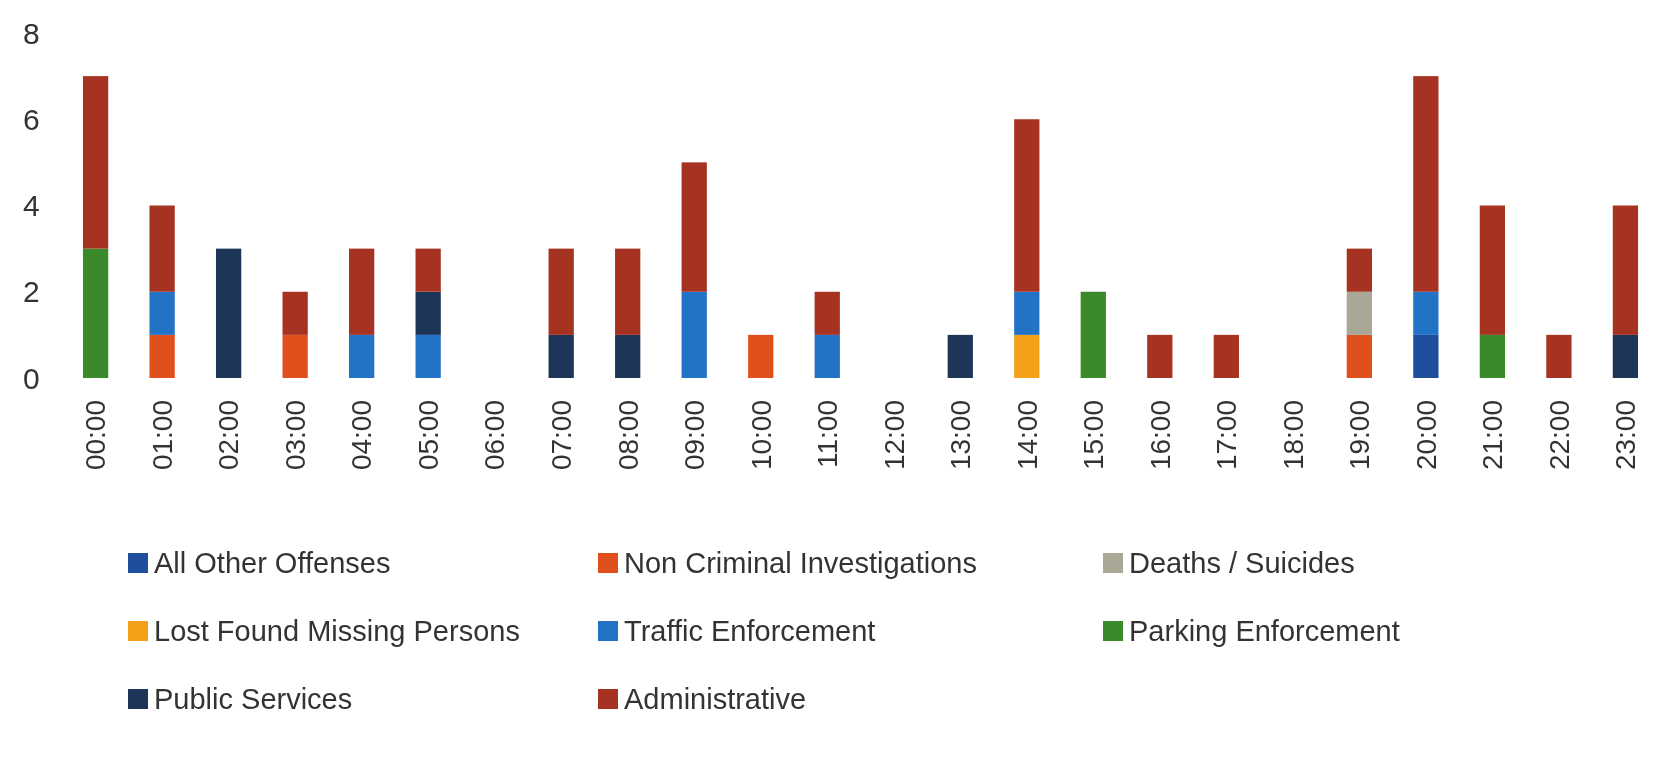 This screenshot has height=762, width=1679. Describe the element at coordinates (295, 435) in the screenshot. I see `x-tick-label: 03:00` at that location.